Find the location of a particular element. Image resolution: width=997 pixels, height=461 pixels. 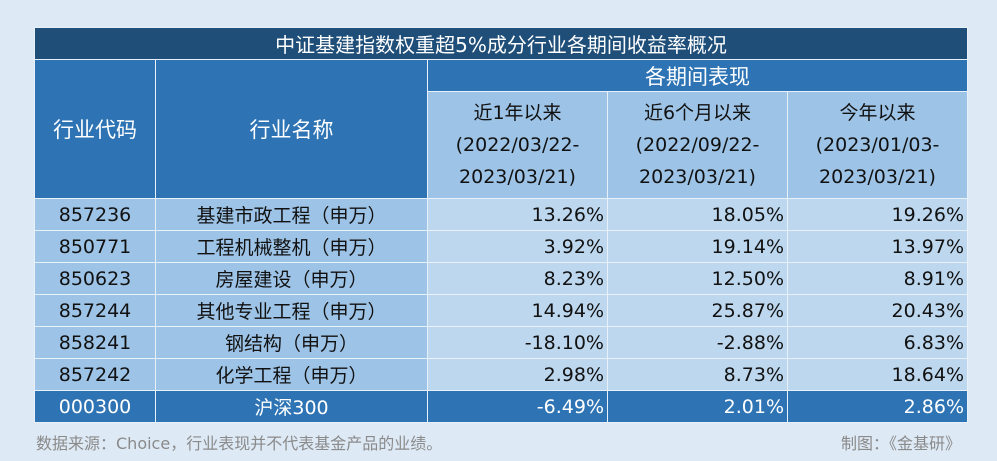

return-value: 8.73% is located at coordinates (697, 374).